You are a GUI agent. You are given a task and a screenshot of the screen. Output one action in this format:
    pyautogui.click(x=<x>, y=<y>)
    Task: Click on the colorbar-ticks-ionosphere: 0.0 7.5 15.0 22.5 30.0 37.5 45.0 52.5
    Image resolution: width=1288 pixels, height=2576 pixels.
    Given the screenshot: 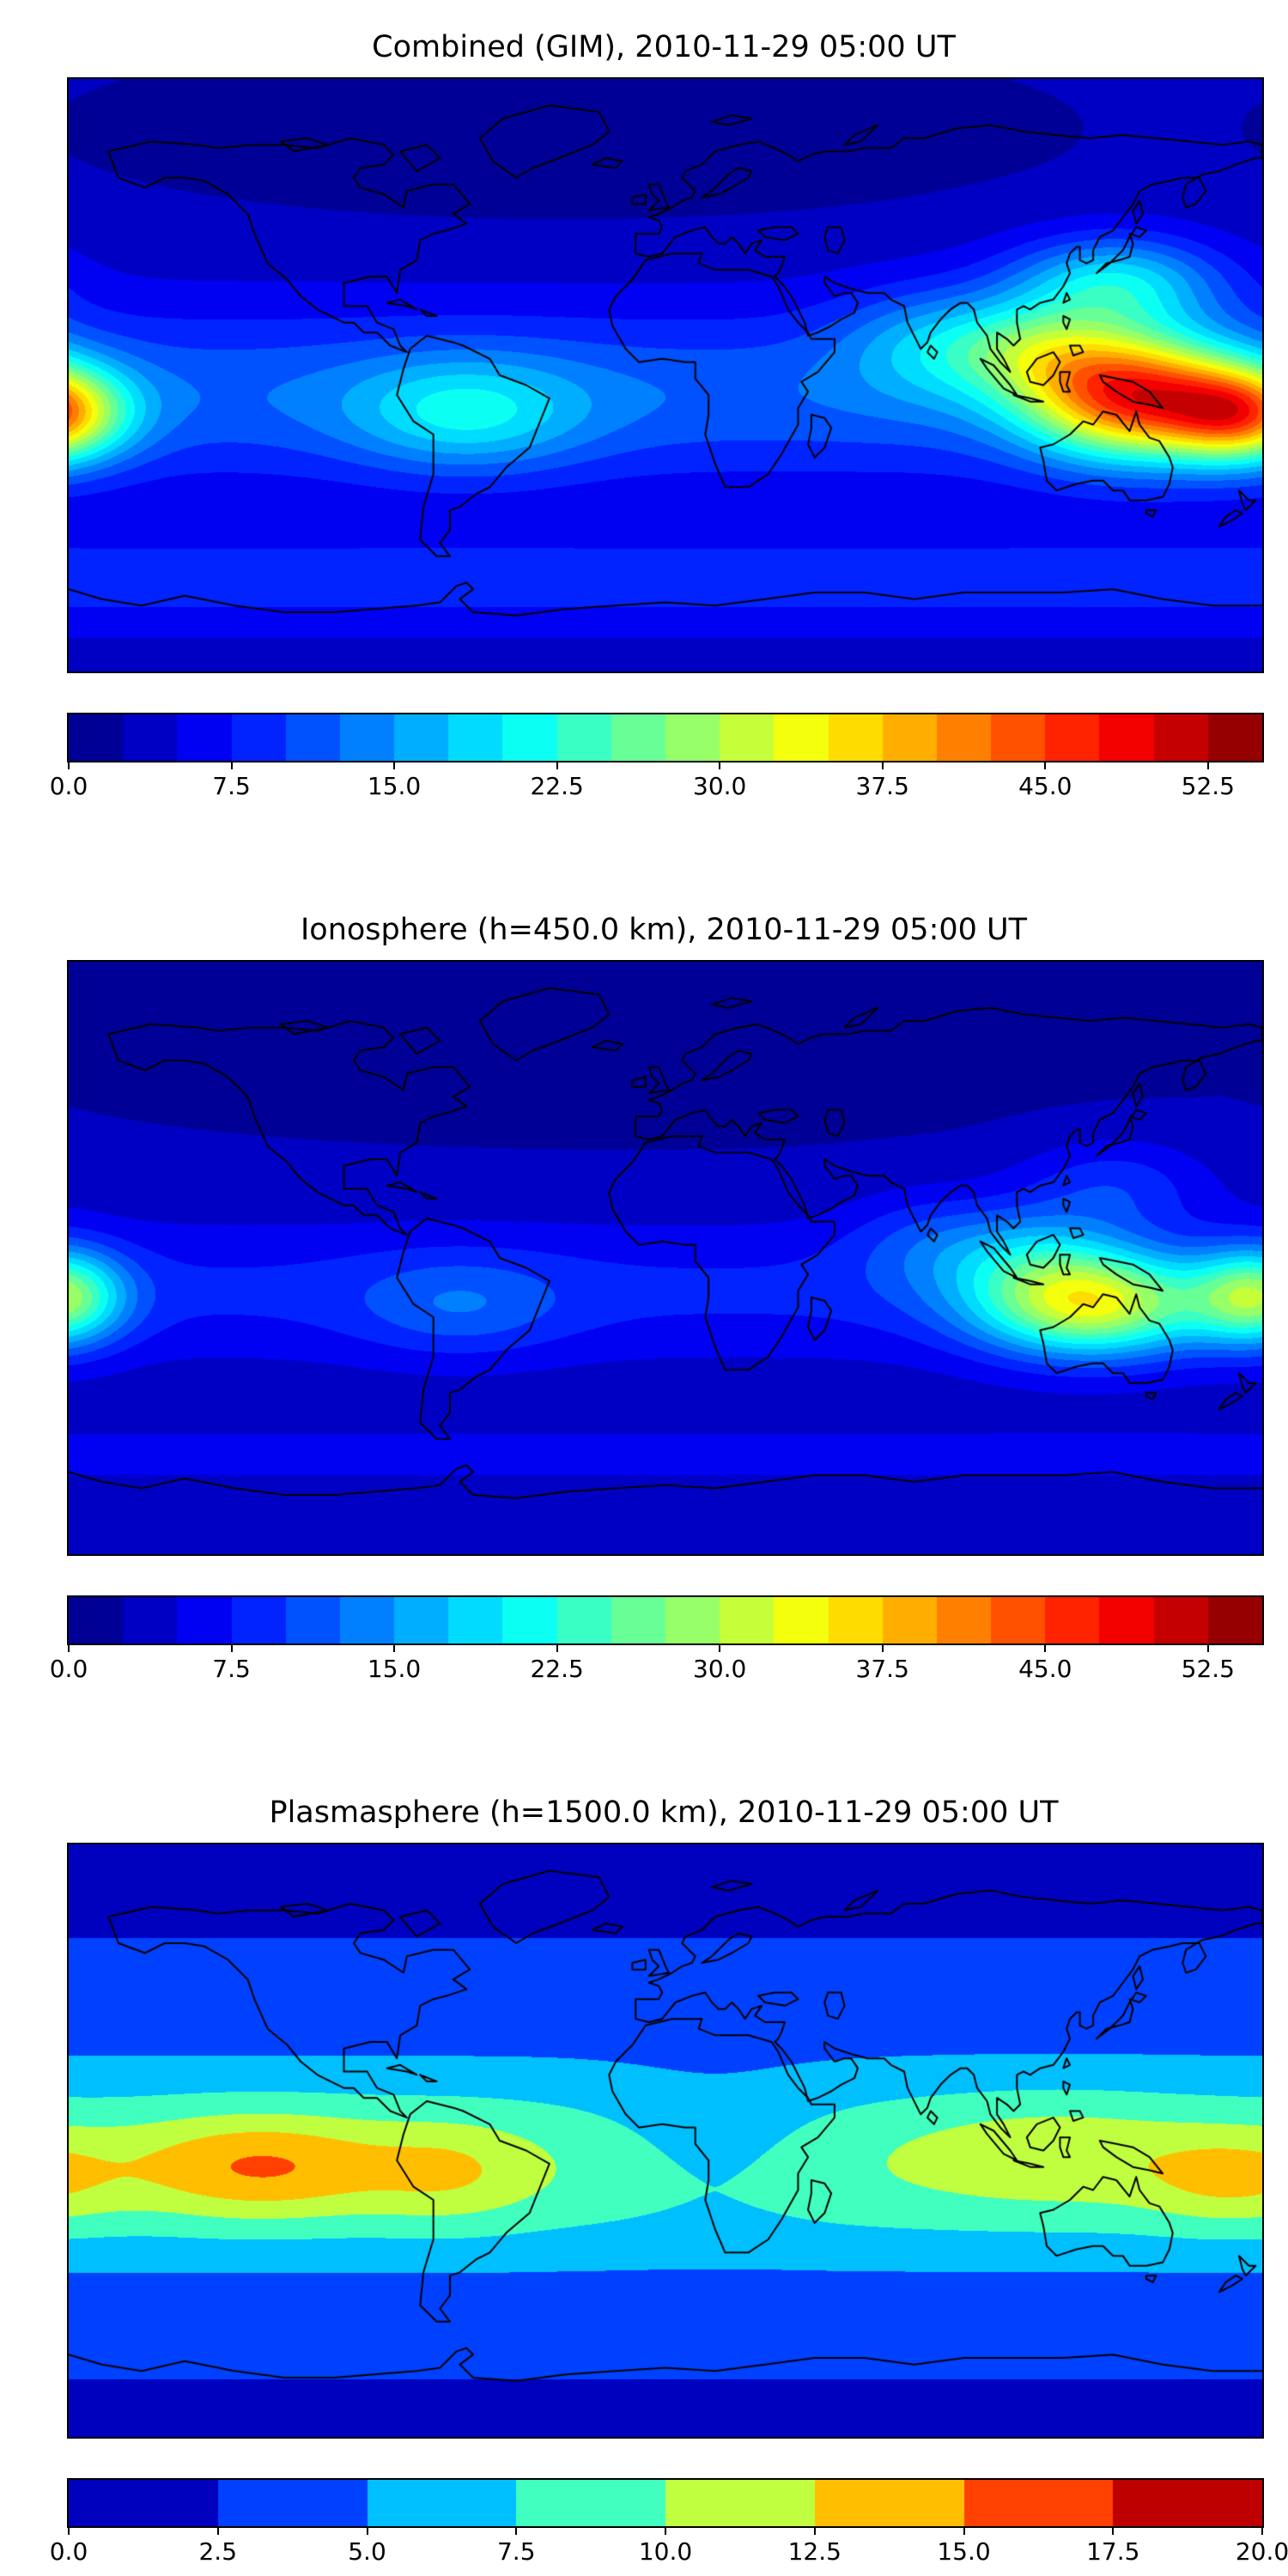 What is the action you would take?
    pyautogui.click(x=656, y=1665)
    